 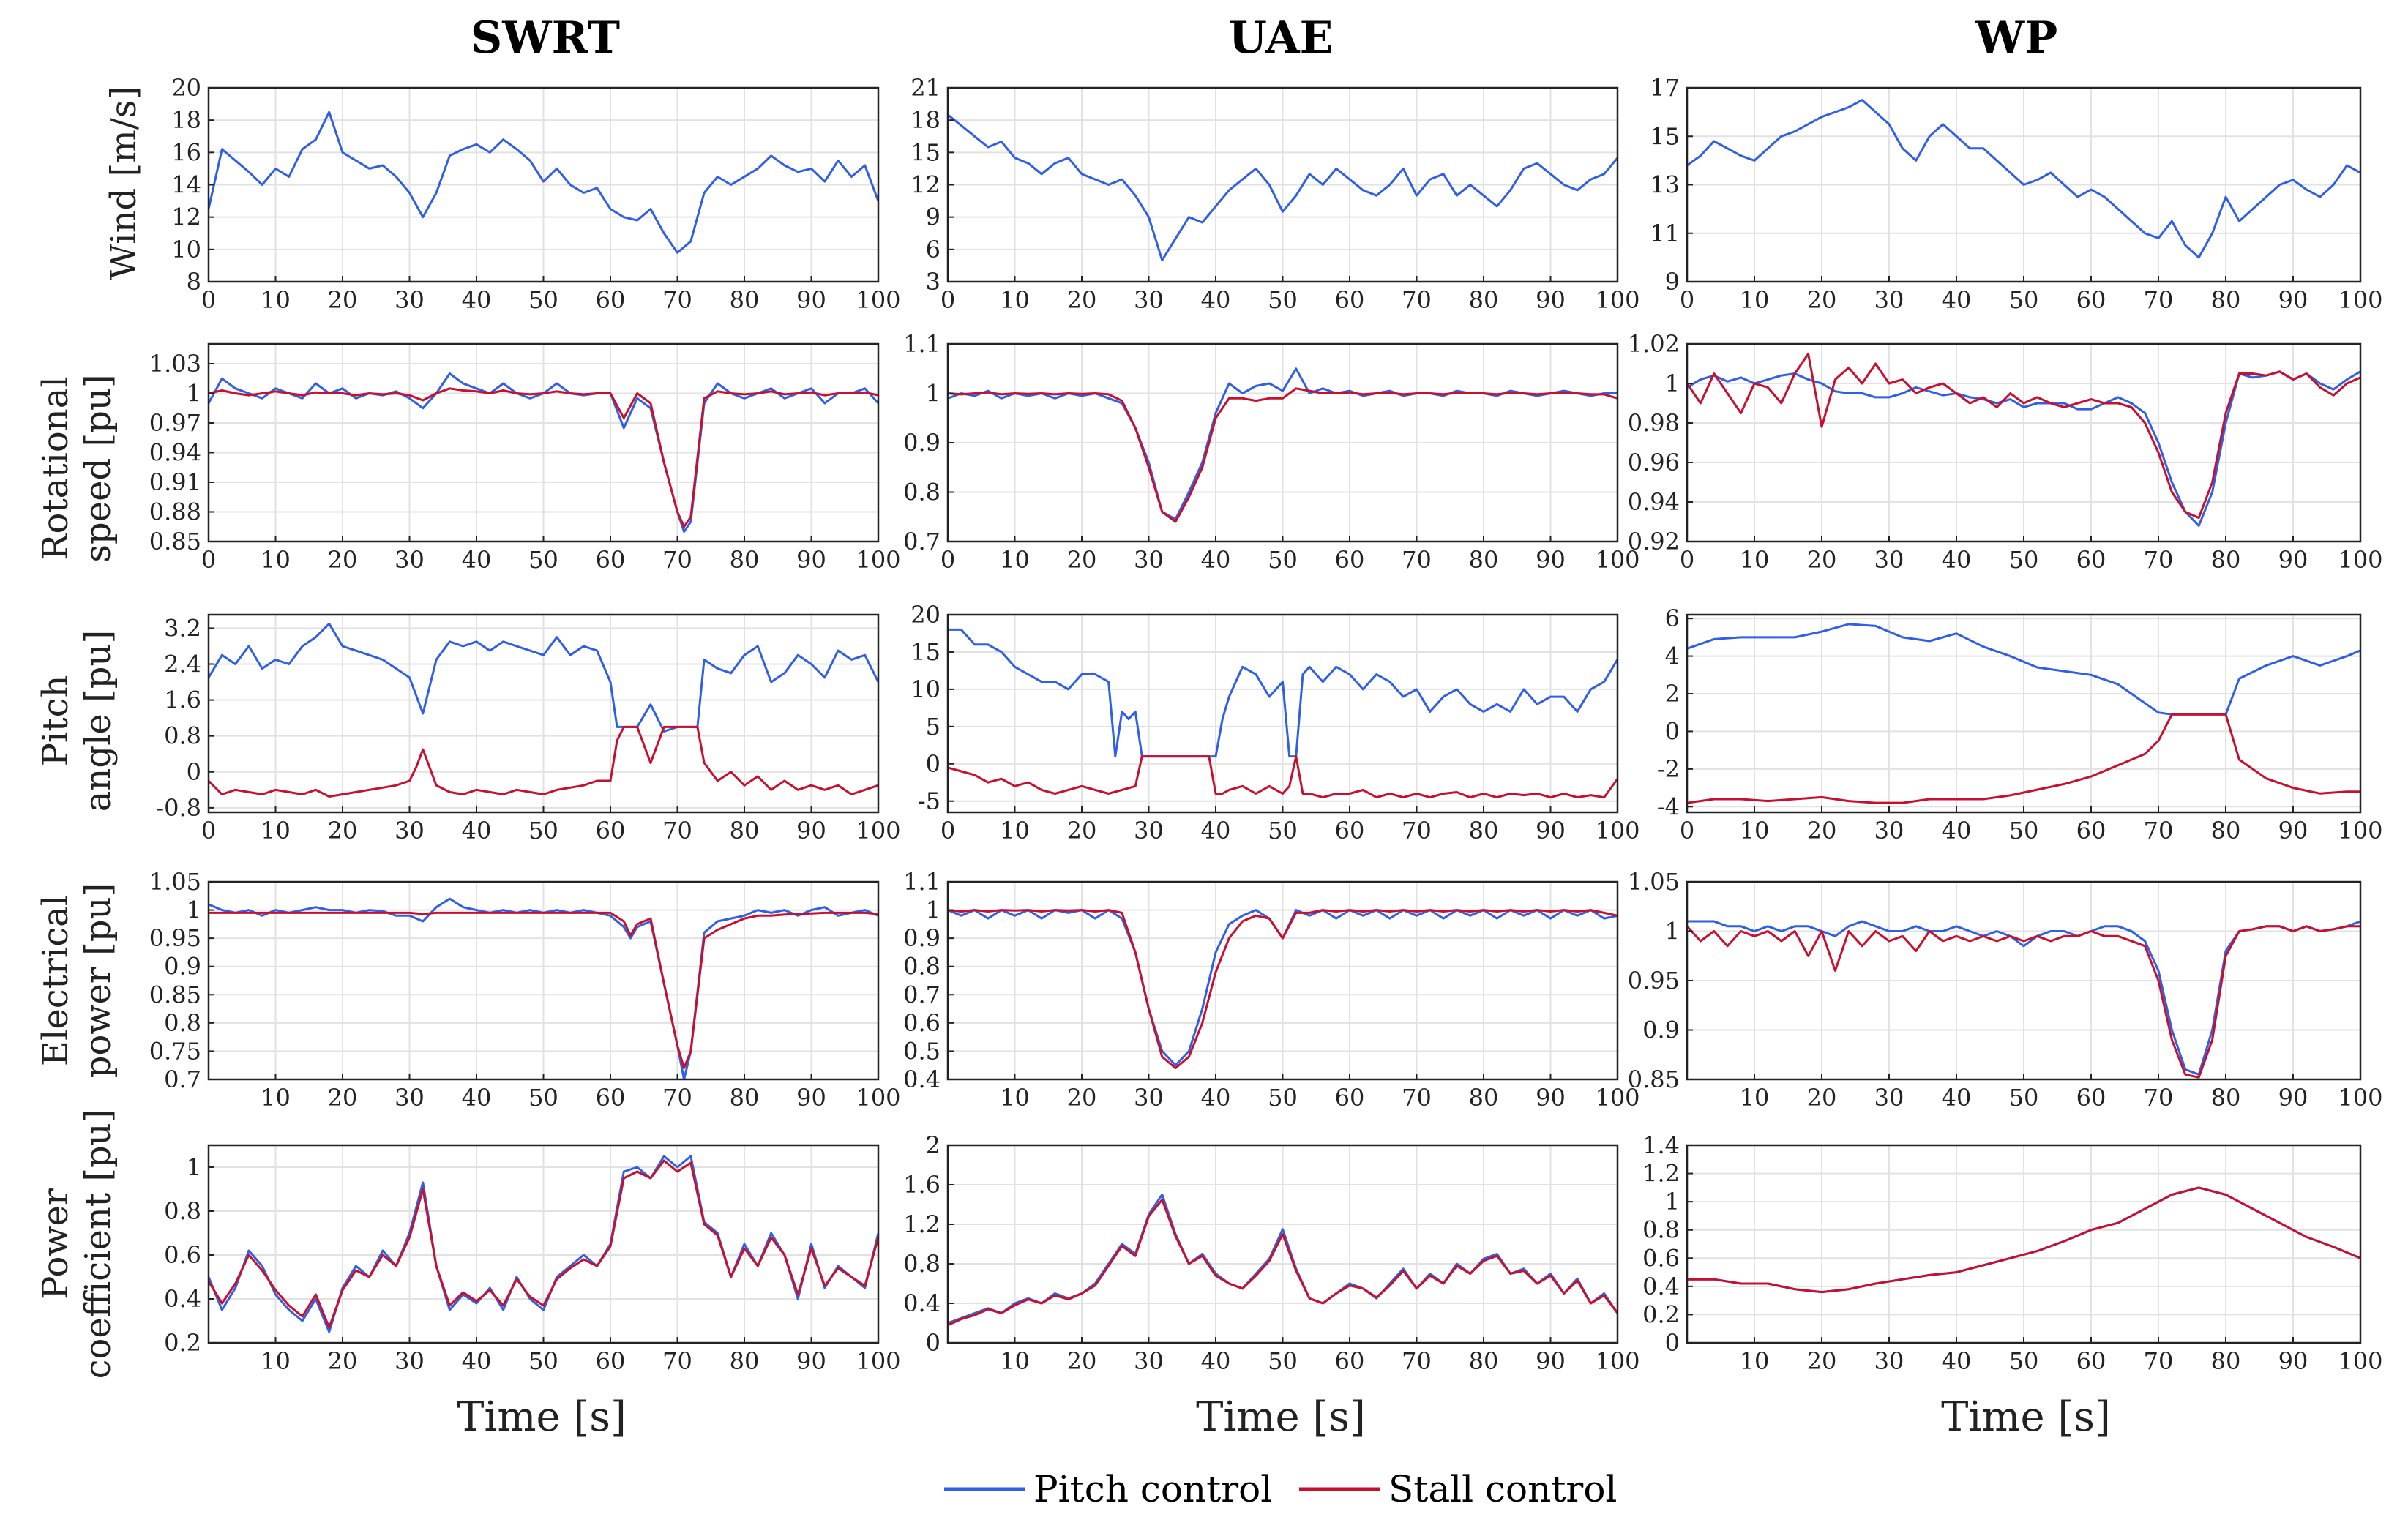 What do you see at coordinates (1668, 769) in the screenshot?
I see `y-tick-label: -2` at bounding box center [1668, 769].